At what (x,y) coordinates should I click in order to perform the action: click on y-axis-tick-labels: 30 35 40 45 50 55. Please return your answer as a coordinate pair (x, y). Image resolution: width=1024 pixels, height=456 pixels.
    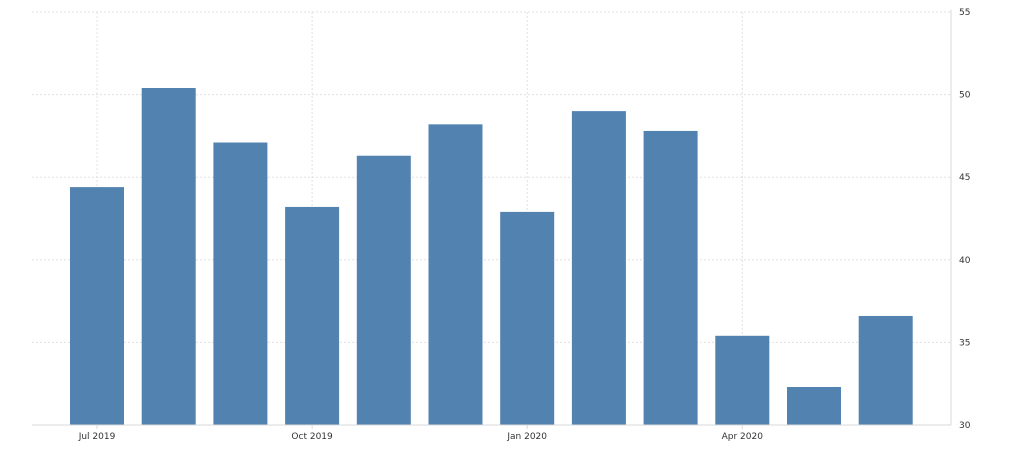
    Looking at the image, I should click on (965, 219).